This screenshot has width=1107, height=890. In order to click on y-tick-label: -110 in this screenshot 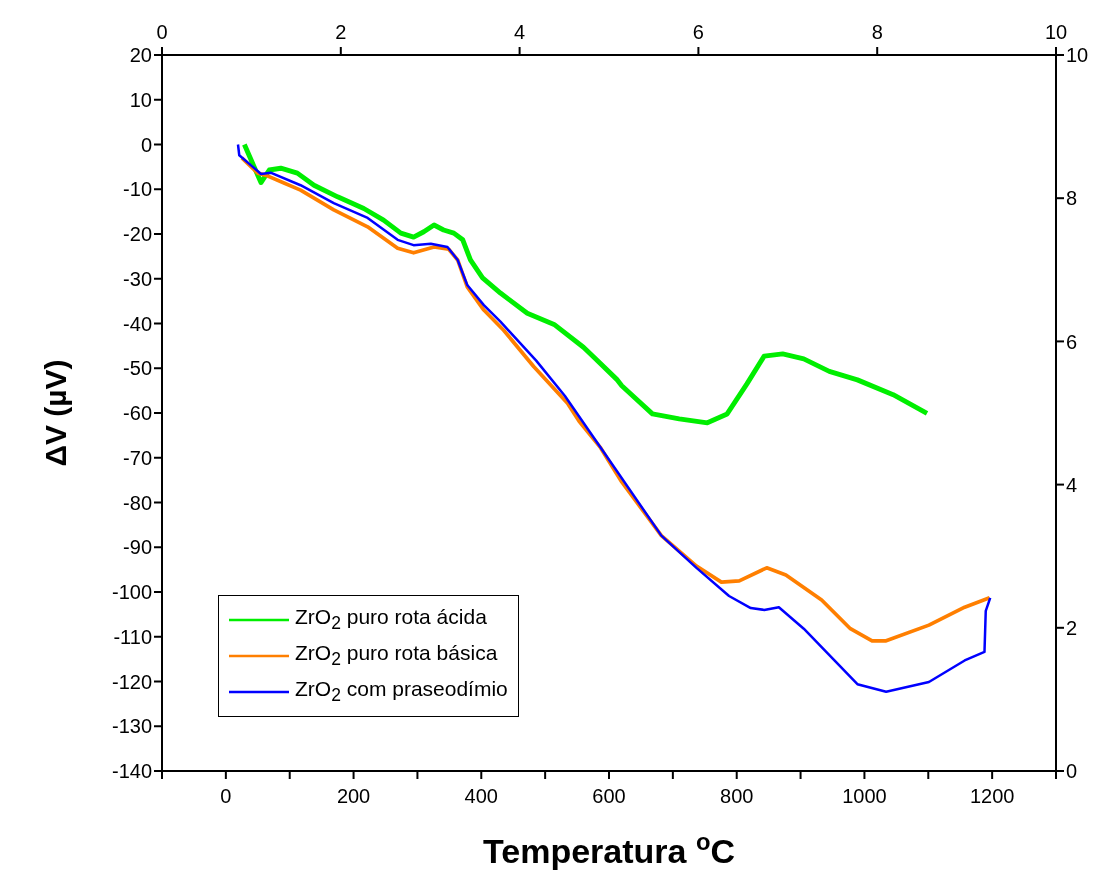, I will do `click(132, 636)`.